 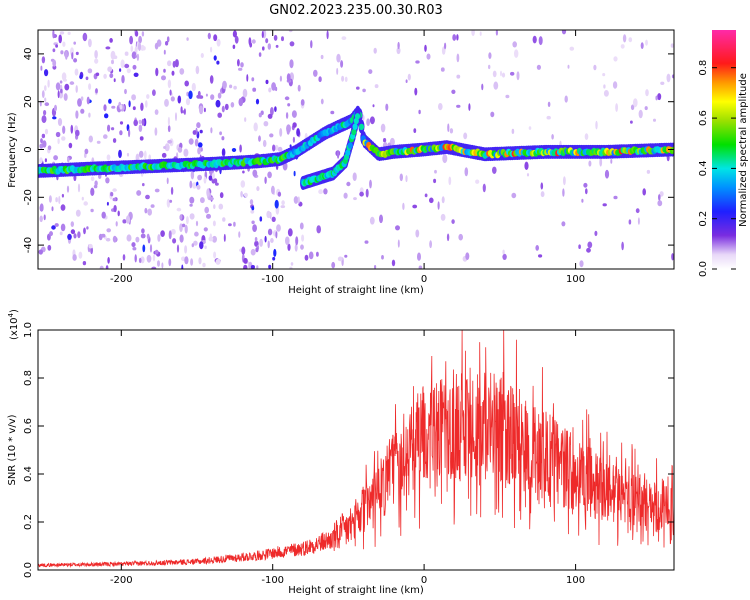 I want to click on y-tick-label: 0.4, so click(x=28, y=474).